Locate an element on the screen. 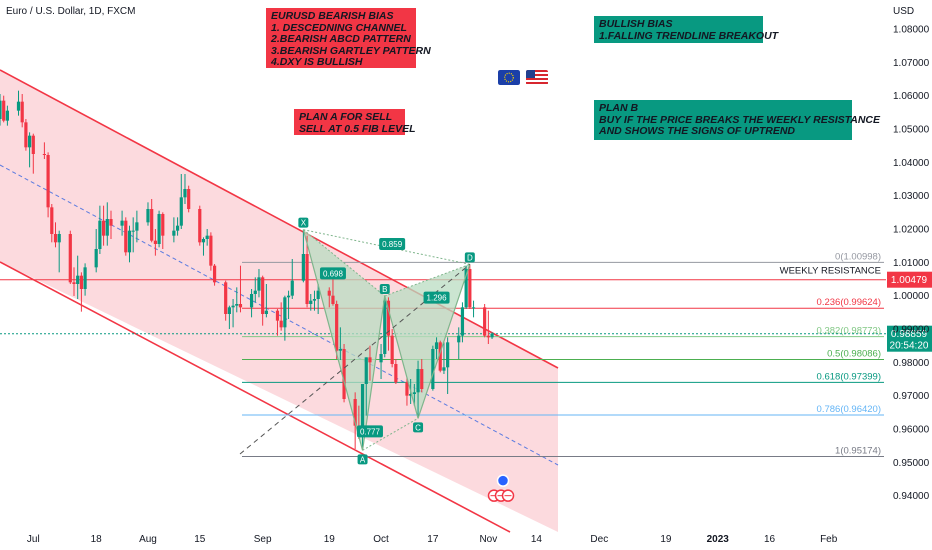 The height and width of the screenshot is (550, 932). pattern-point-label: A is located at coordinates (363, 459).